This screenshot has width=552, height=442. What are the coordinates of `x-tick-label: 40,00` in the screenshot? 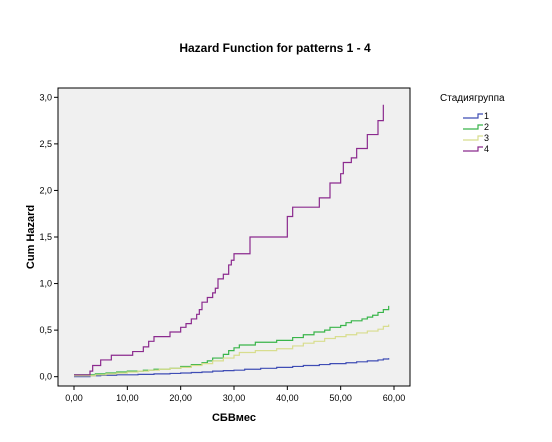 It's located at (287, 398).